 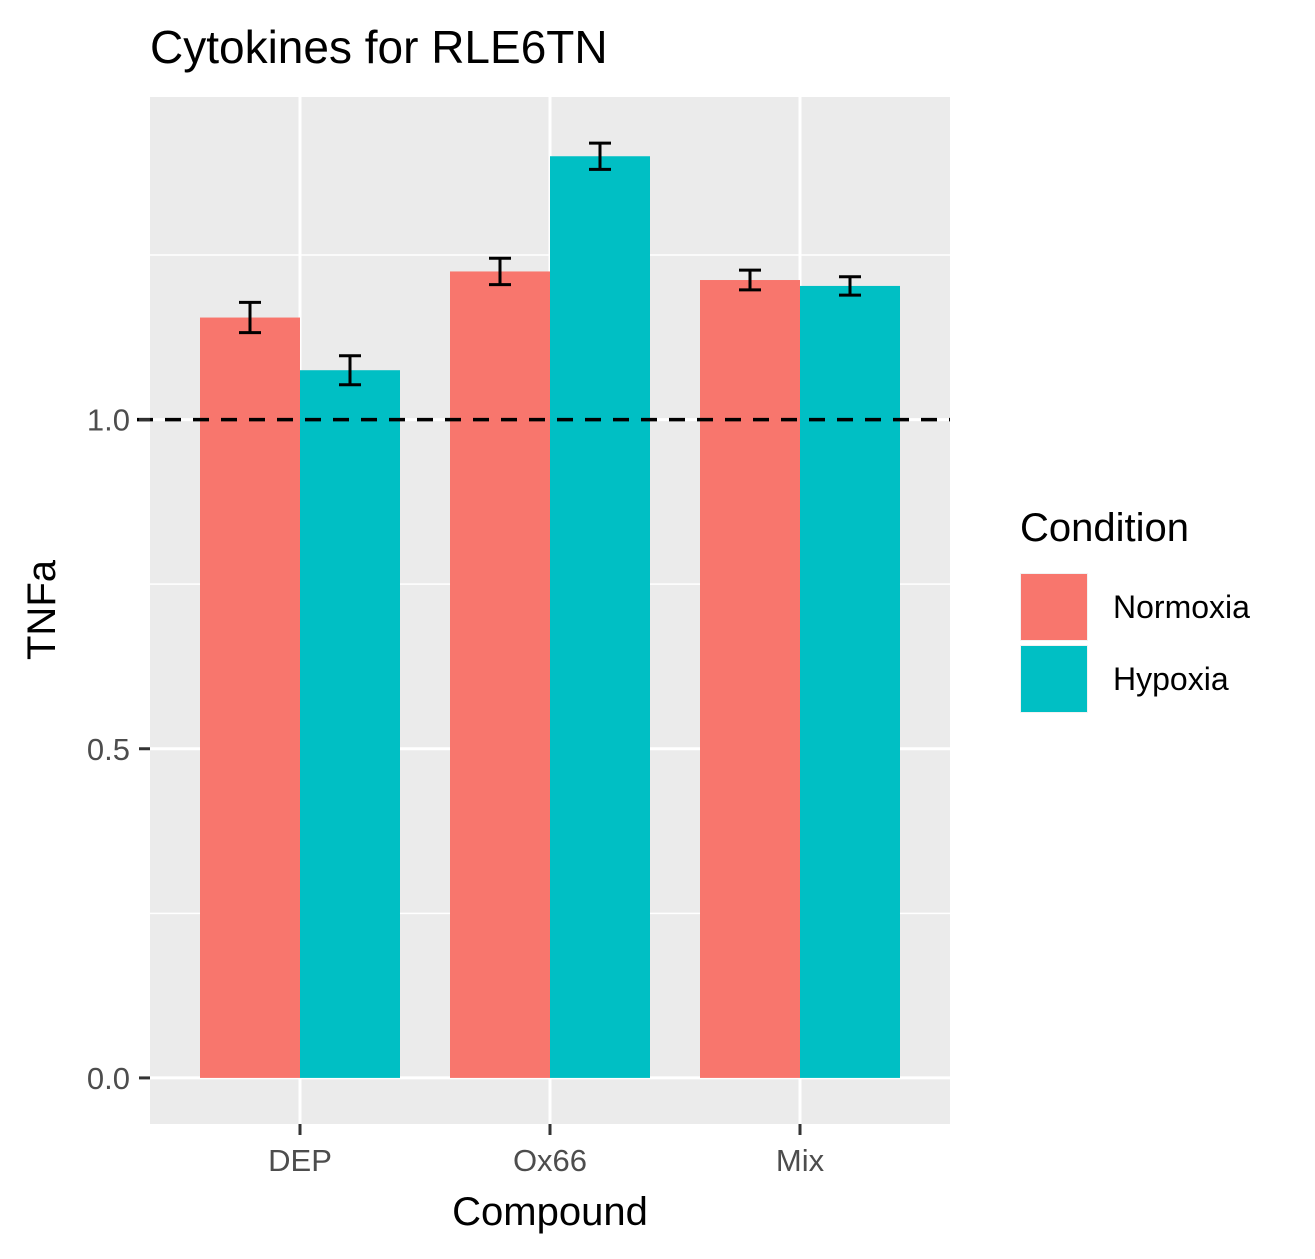 What do you see at coordinates (800, 1160) in the screenshot?
I see `x-tick-label: Mix` at bounding box center [800, 1160].